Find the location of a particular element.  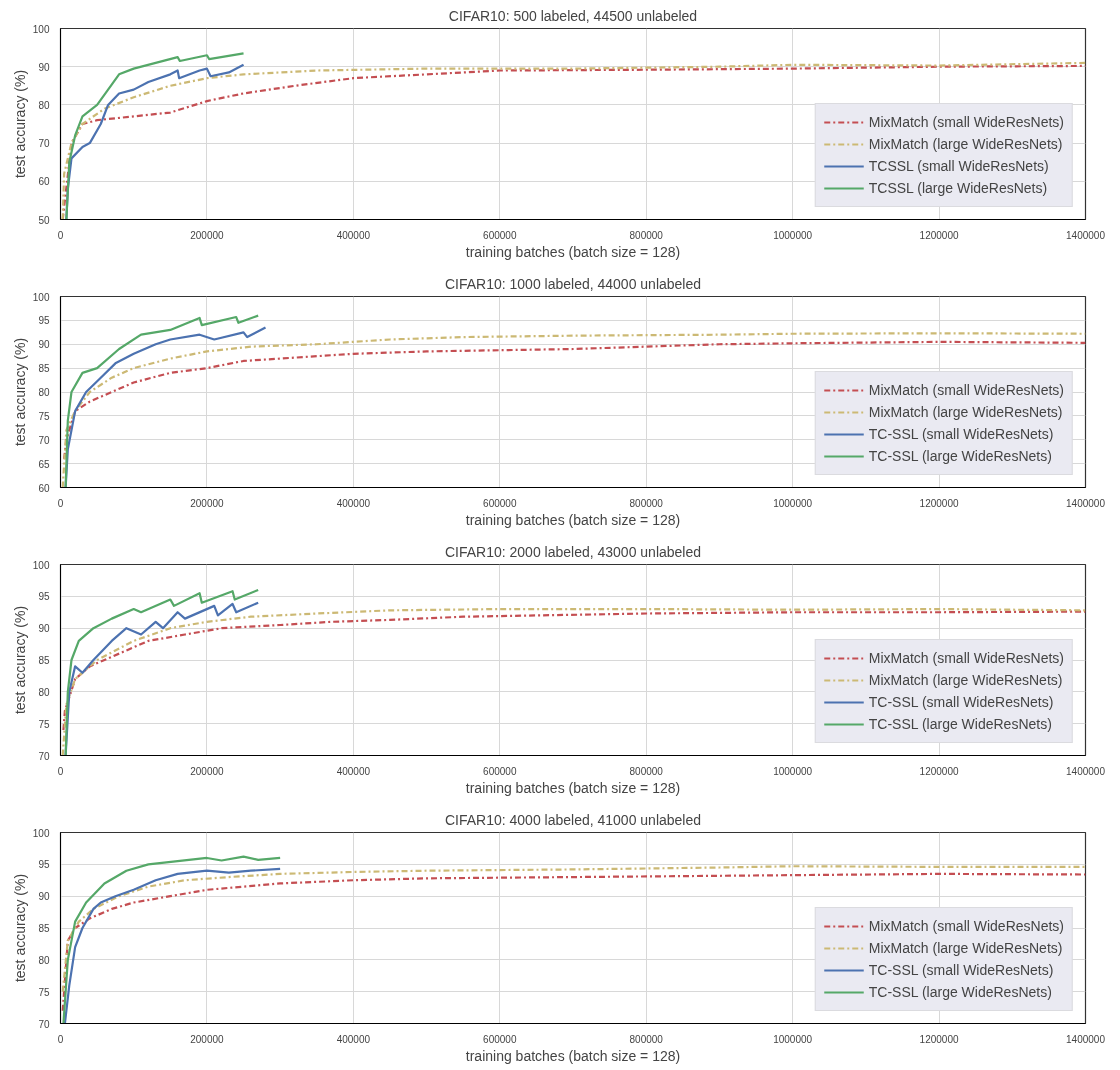

y-tick-label: 50 is located at coordinates (44, 220).